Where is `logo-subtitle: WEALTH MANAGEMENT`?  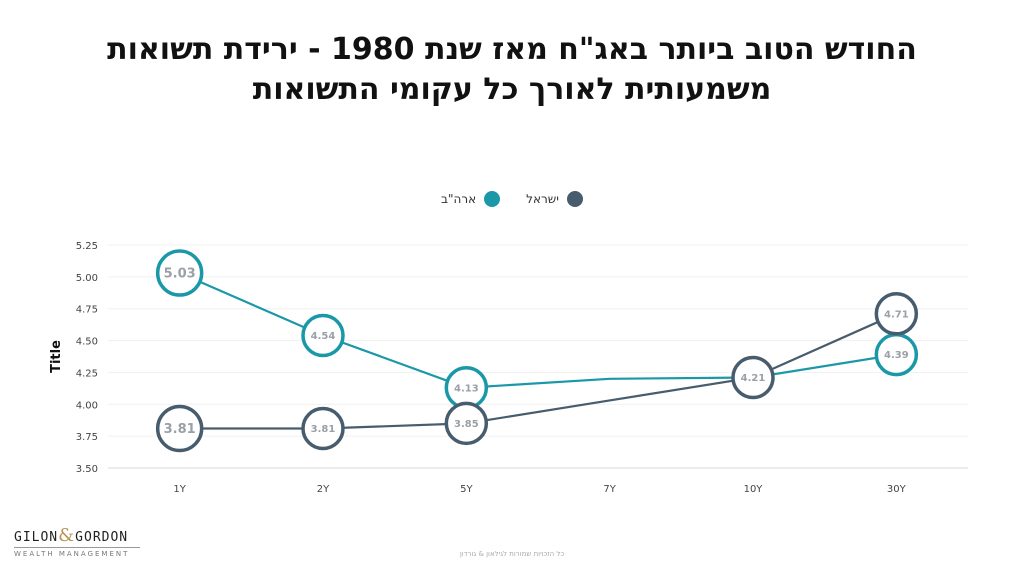 logo-subtitle: WEALTH MANAGEMENT is located at coordinates (77, 552).